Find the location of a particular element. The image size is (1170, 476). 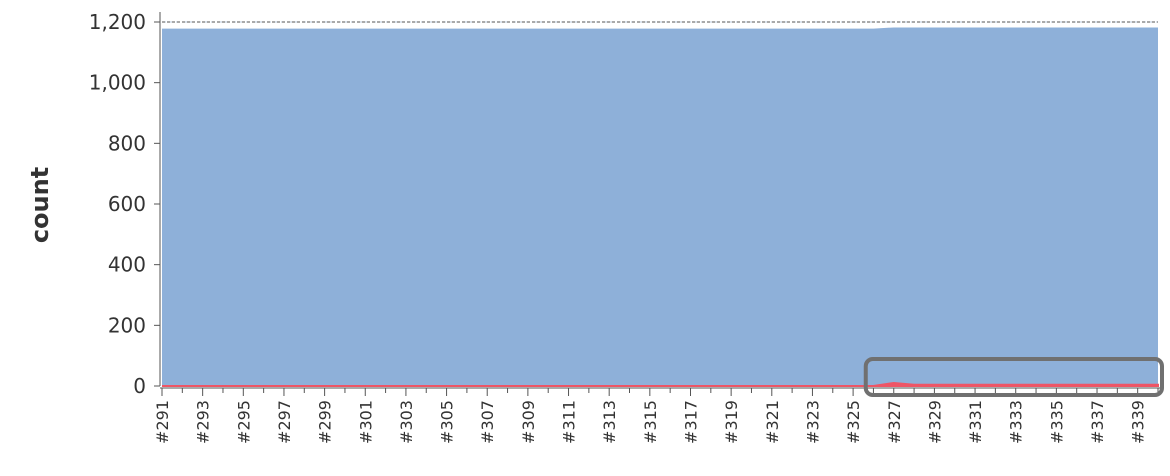

x-tick-label-14: #319 is located at coordinates (731, 422).